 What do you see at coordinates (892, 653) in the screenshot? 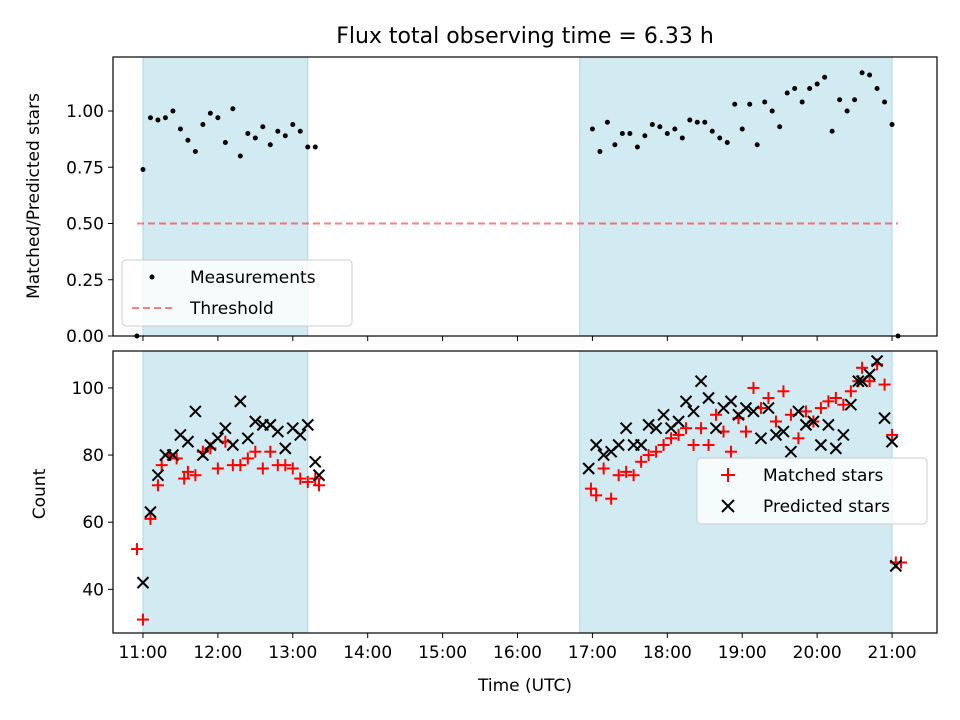
I see `x-tick-label: 21:00` at bounding box center [892, 653].